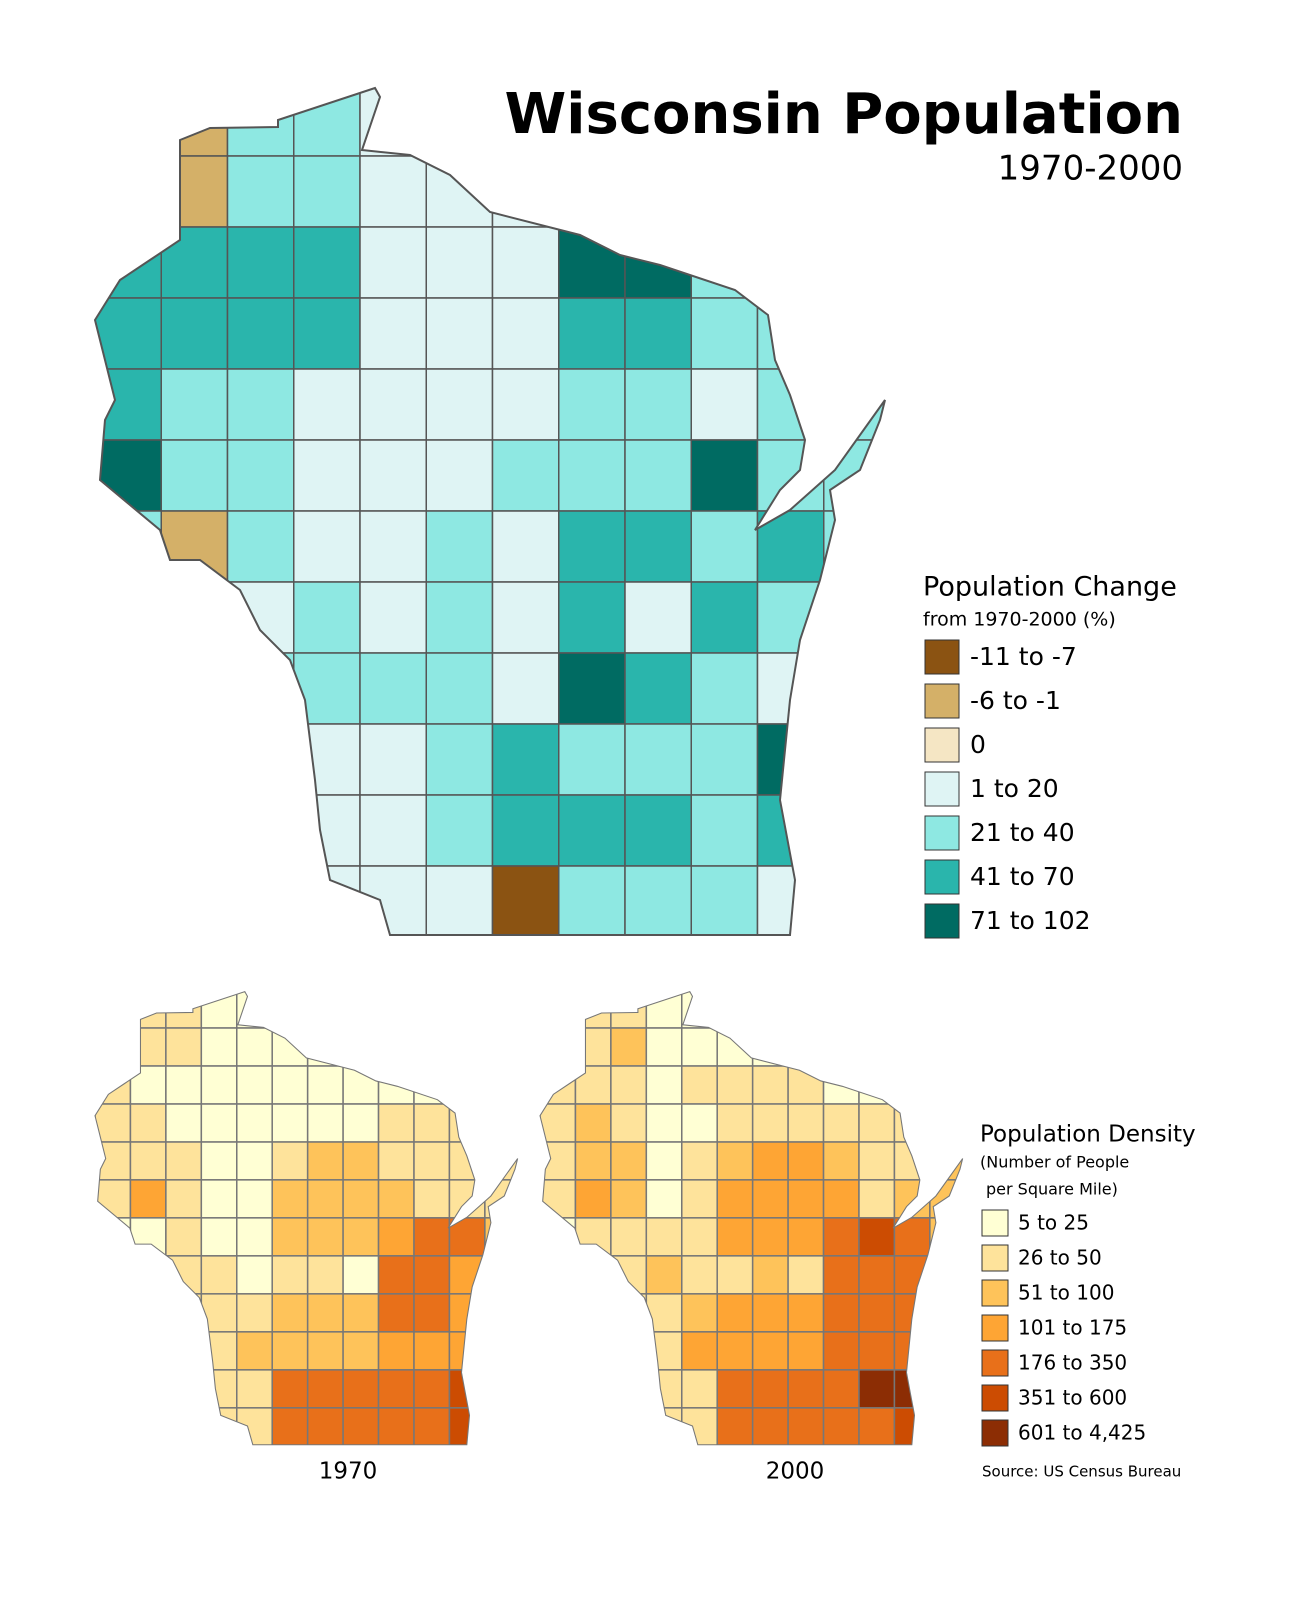 The height and width of the screenshot is (1600, 1293). I want to click on legend-label: 101 to 175, so click(1072, 1328).